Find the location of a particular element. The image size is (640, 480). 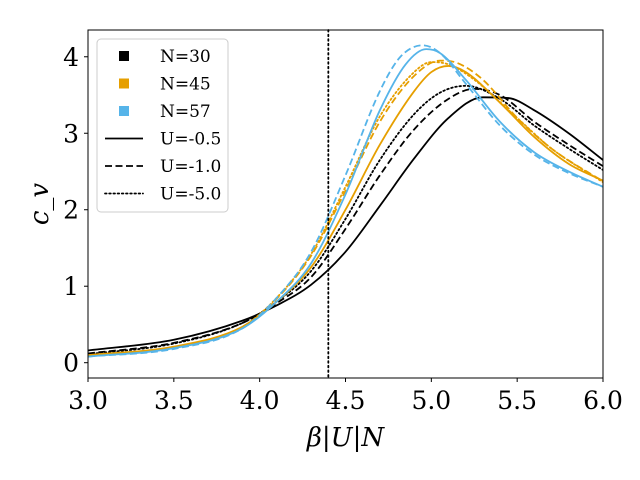

legend: N=30 N=45 N=57 U=-0.5 U=-1.0 U=-5.0 is located at coordinates (162, 125).